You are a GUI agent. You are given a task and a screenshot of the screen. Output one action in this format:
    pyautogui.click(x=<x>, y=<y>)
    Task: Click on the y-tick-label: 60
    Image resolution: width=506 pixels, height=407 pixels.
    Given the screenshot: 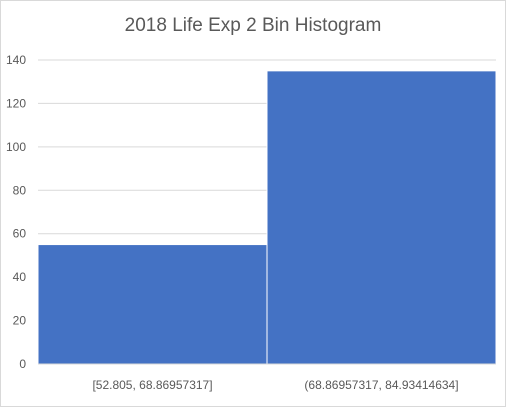 What is the action you would take?
    pyautogui.click(x=20, y=234)
    